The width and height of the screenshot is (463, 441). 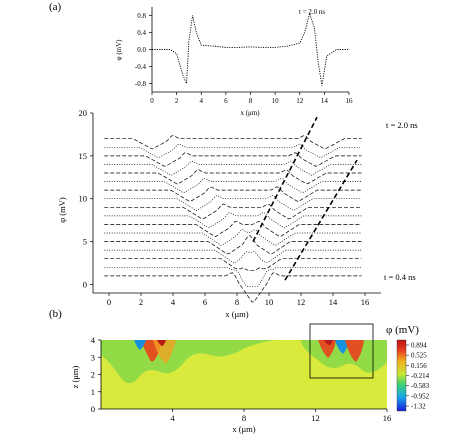 I want to click on main-x-tick-label: 0, so click(x=109, y=302).